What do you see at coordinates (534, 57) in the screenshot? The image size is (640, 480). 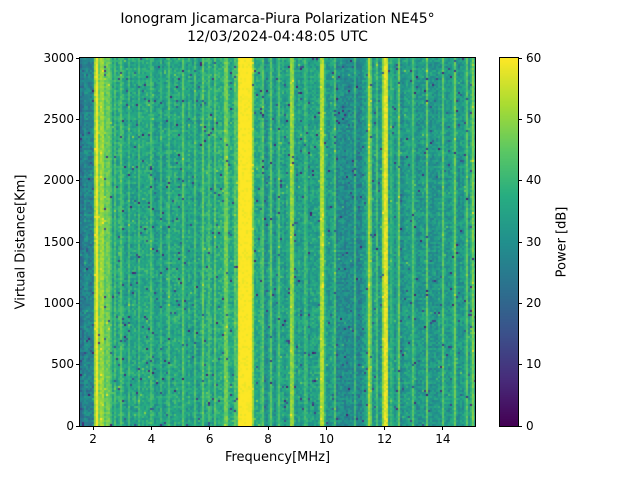 I see `colorbar-tick-label: 60` at bounding box center [534, 57].